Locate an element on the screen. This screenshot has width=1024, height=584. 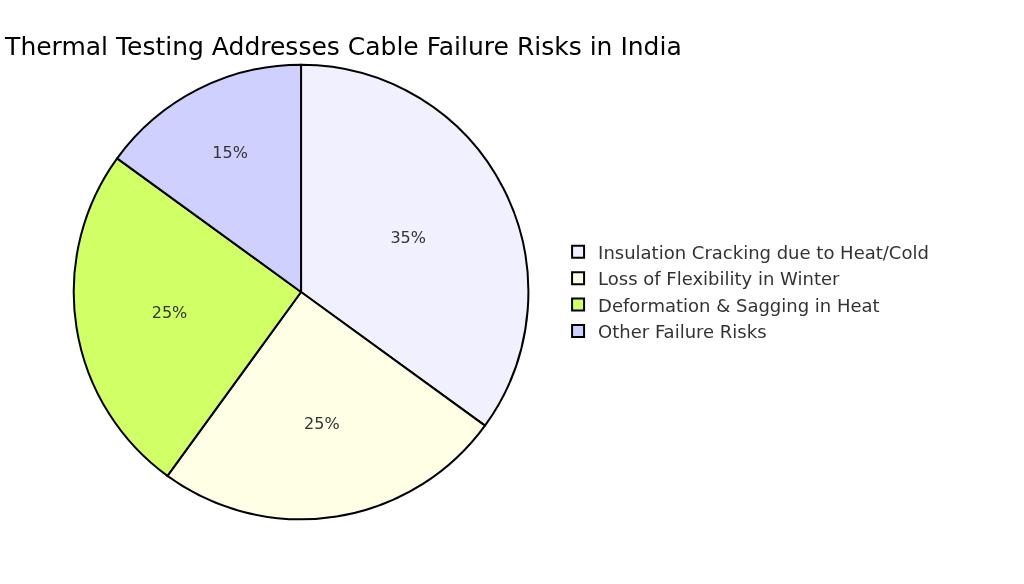
data-label: 15% is located at coordinates (230, 153).